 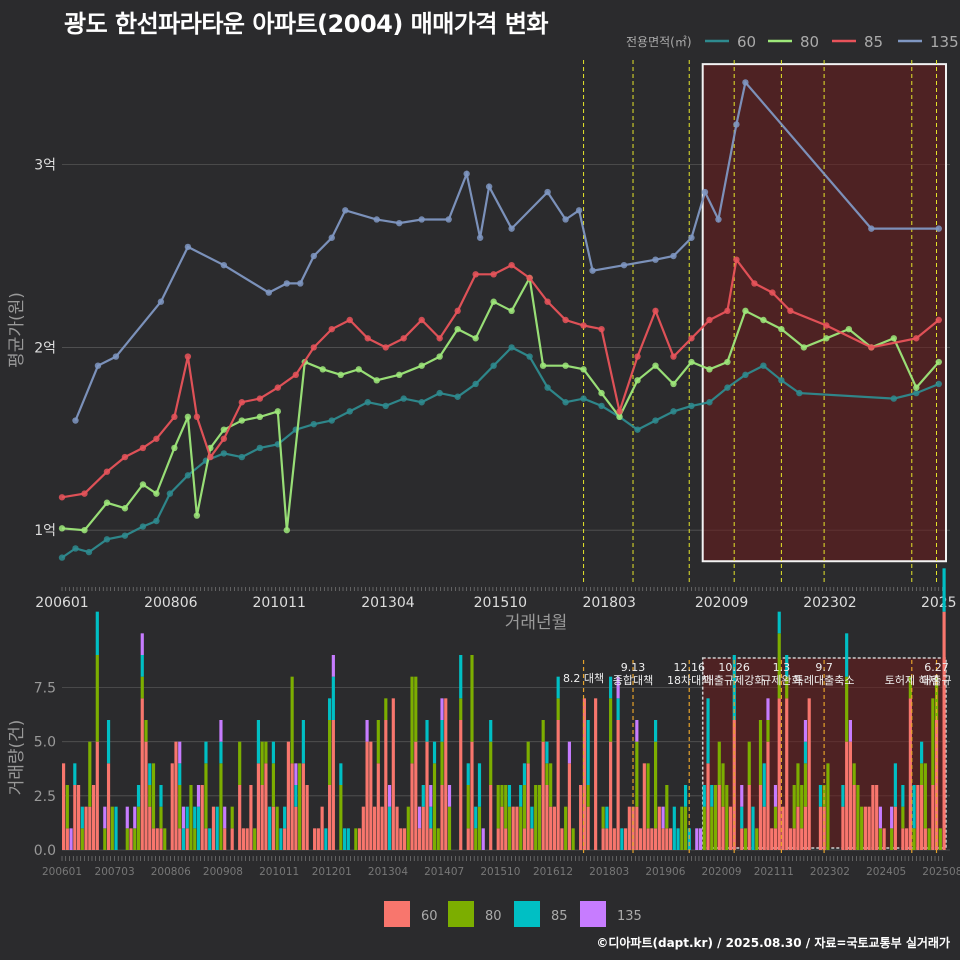 What do you see at coordinates (939, 603) in the screenshot?
I see `x-tick-label: 2025` at bounding box center [939, 603].